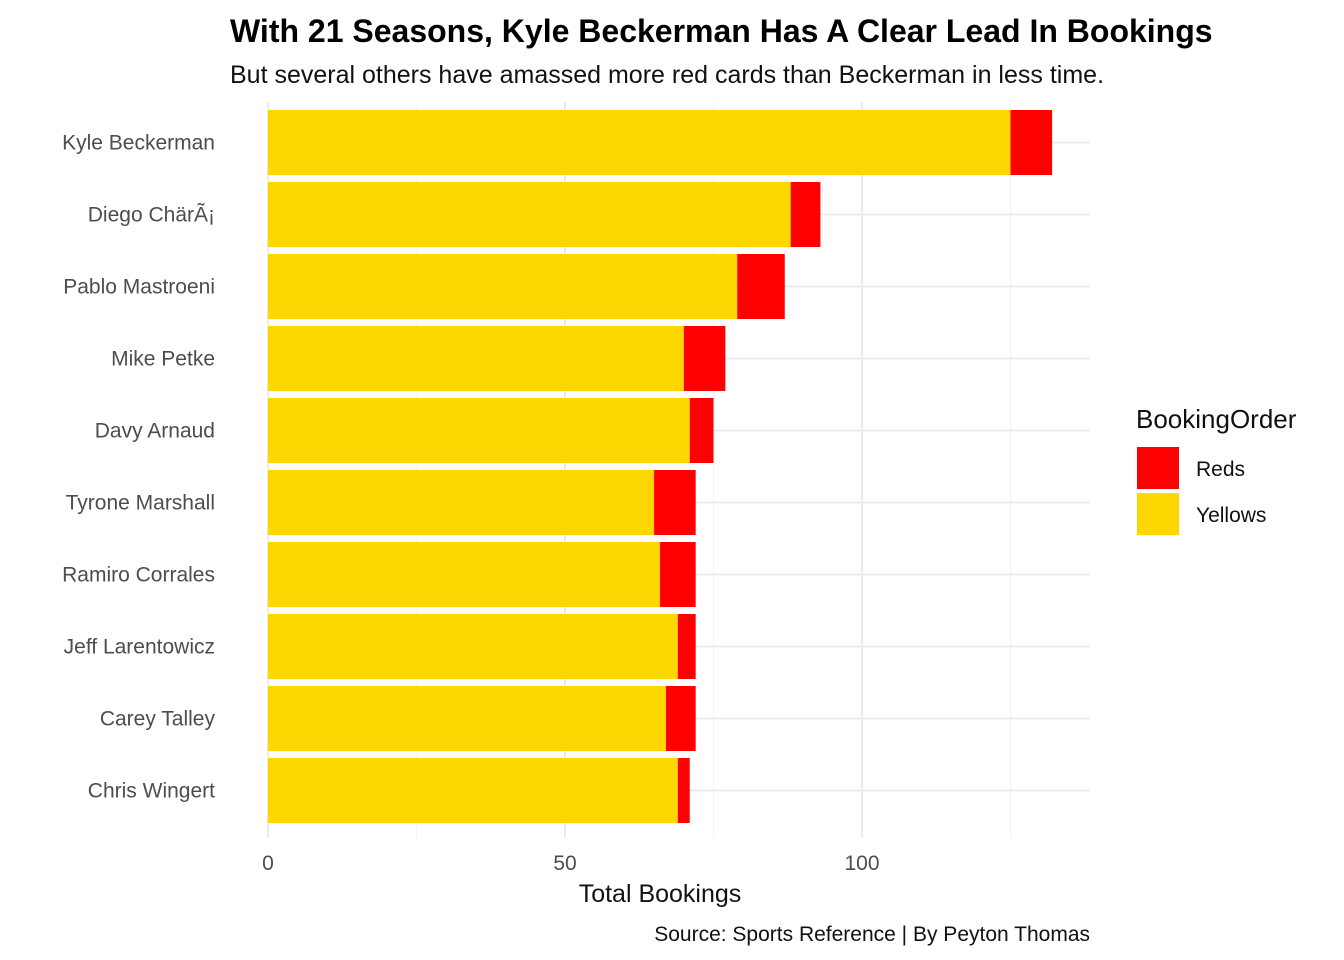 The width and height of the screenshot is (1344, 960). What do you see at coordinates (268, 863) in the screenshot?
I see `x-tick-label-0: 0` at bounding box center [268, 863].